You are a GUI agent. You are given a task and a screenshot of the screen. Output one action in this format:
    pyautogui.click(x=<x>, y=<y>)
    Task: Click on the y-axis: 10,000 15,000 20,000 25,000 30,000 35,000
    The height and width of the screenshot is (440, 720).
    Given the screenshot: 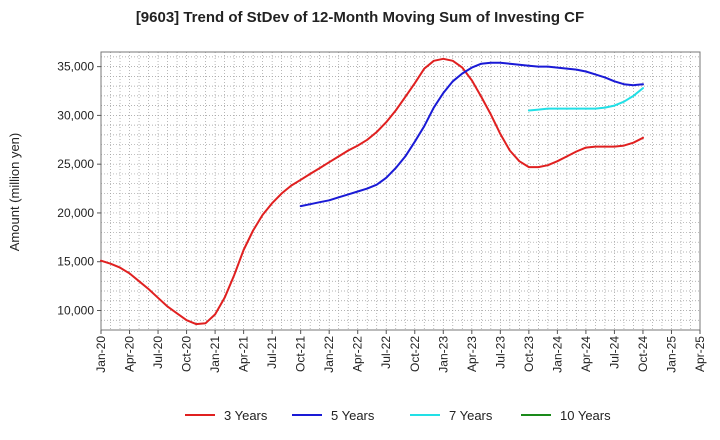 What is the action you would take?
    pyautogui.click(x=79, y=188)
    